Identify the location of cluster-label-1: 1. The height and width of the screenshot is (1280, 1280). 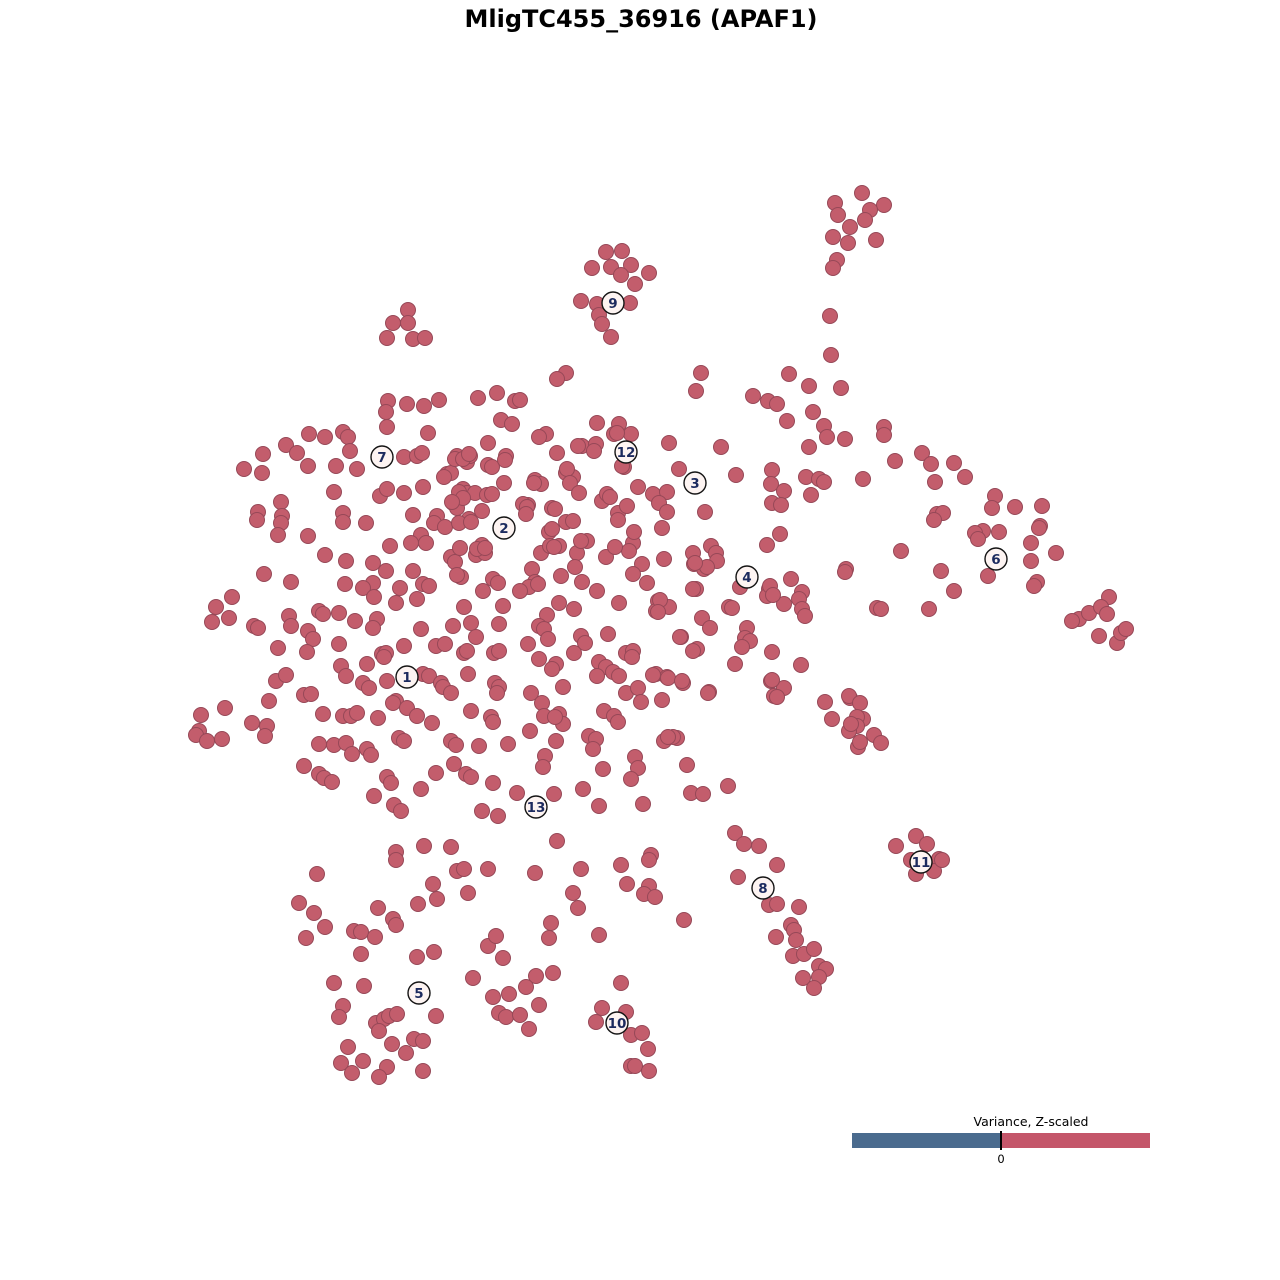
(407, 677).